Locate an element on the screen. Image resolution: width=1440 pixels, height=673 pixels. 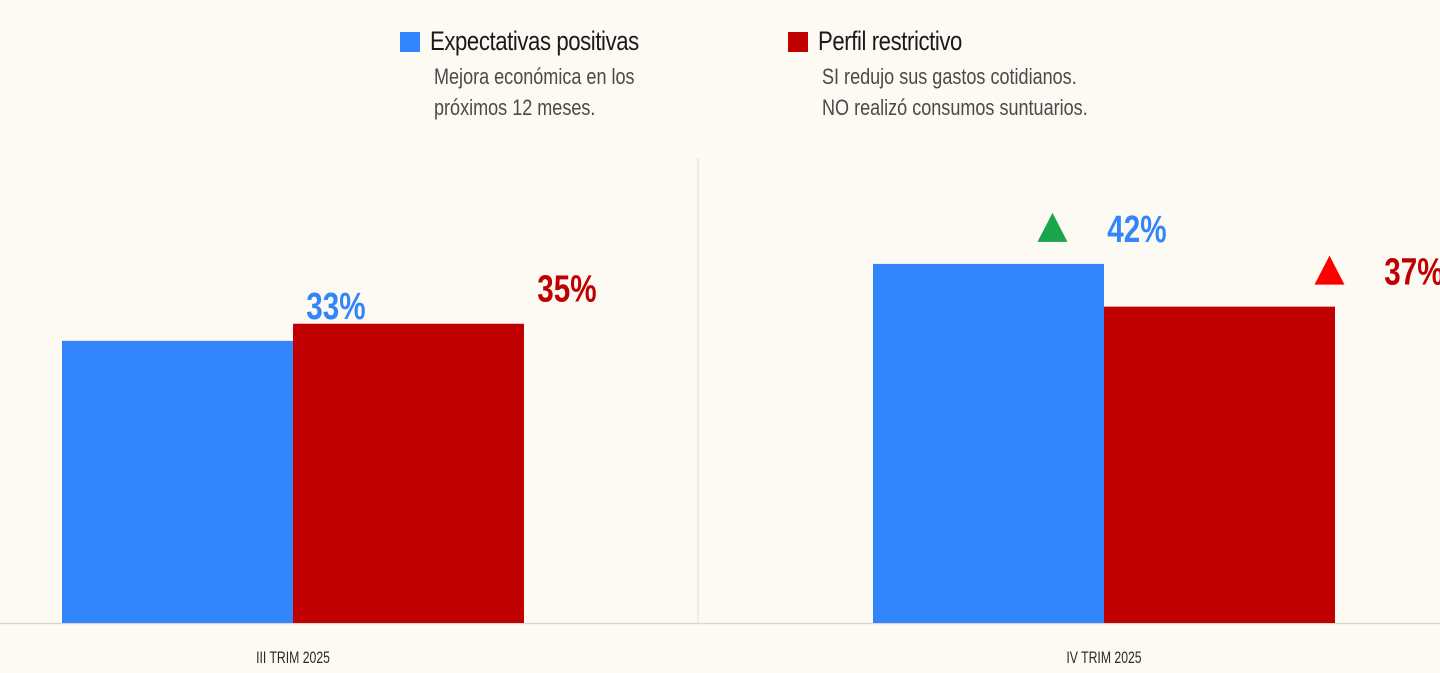
legend-desc-line: próximos 12 meses. is located at coordinates (515, 107).